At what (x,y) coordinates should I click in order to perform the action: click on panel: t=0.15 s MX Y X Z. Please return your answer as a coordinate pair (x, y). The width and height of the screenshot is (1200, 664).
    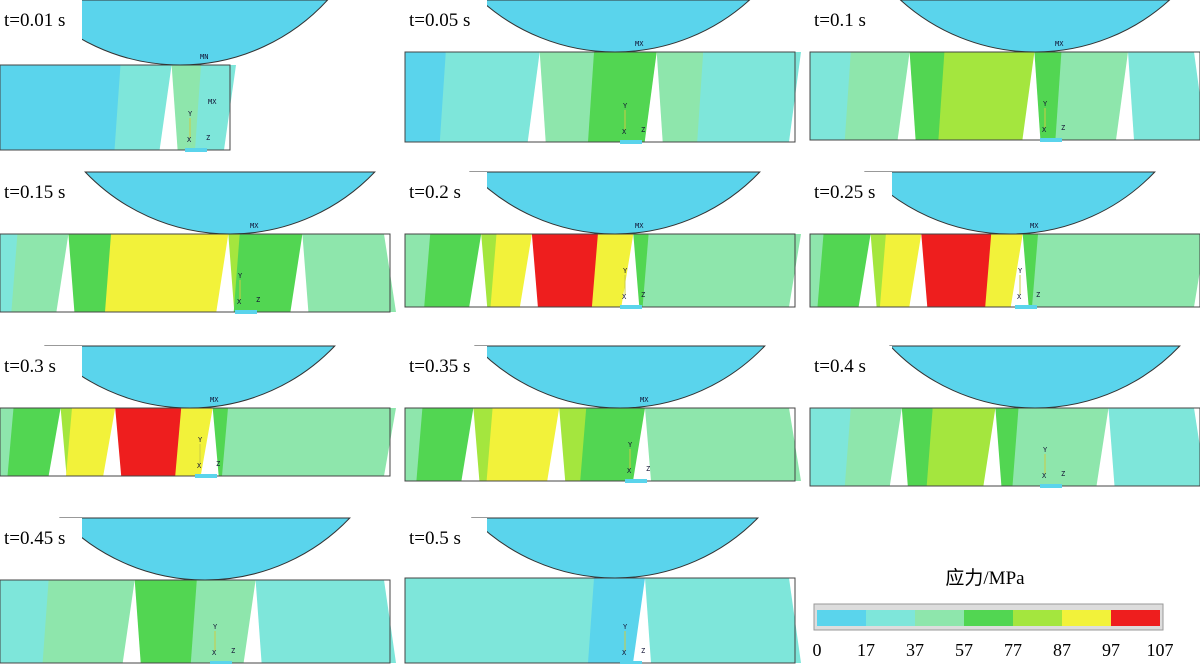
    Looking at the image, I should click on (198, 242).